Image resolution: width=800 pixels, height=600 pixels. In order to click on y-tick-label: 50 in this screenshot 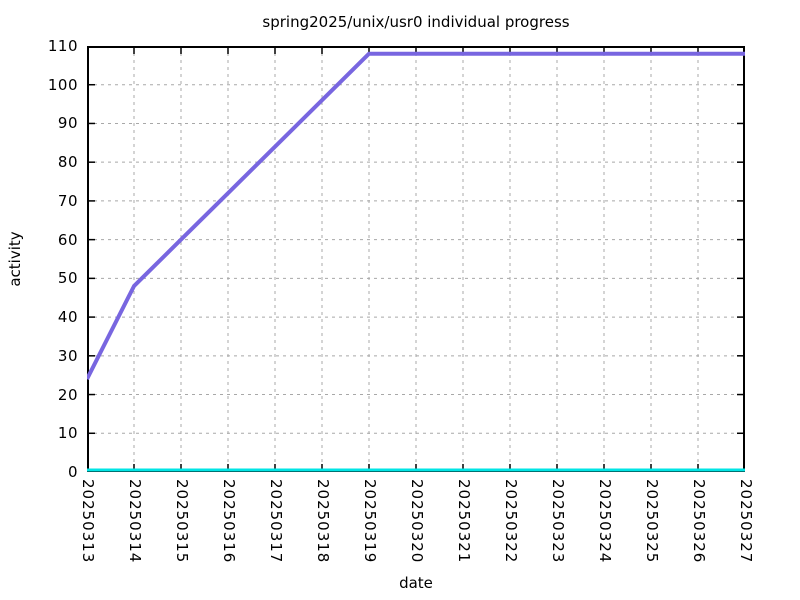, I will do `click(67, 278)`.